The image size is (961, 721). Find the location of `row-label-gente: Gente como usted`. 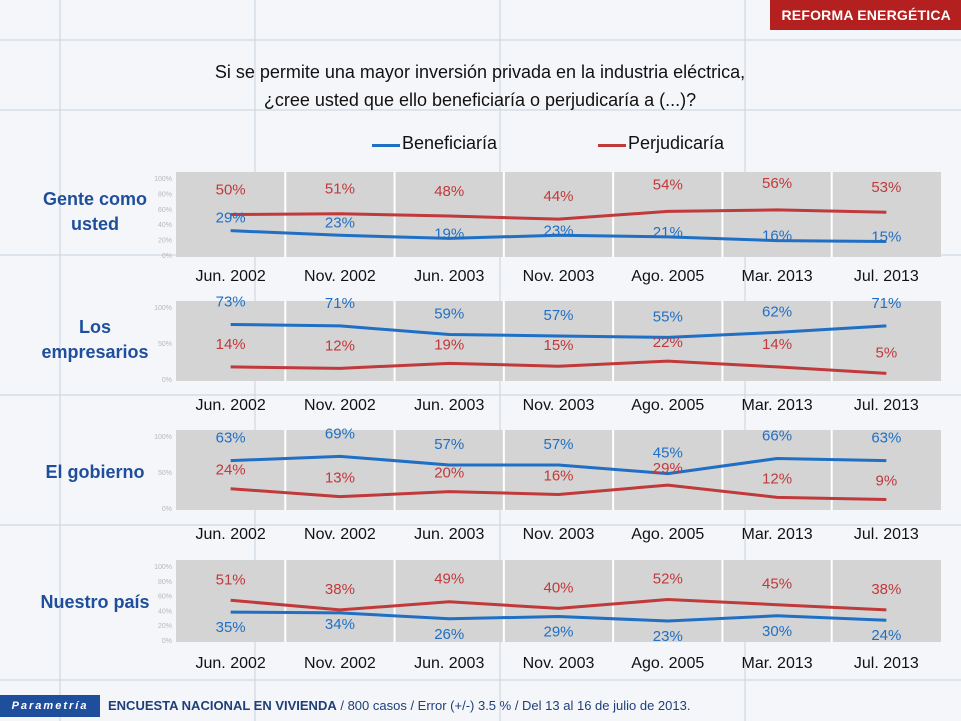

row-label-gente: Gente como usted is located at coordinates (95, 212).